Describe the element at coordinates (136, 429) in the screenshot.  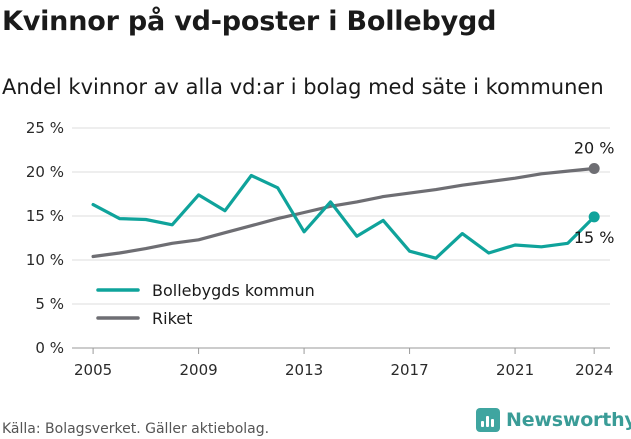
I see `source-note: Källa: Bolagsverket. Gäller aktiebolag.` at that location.